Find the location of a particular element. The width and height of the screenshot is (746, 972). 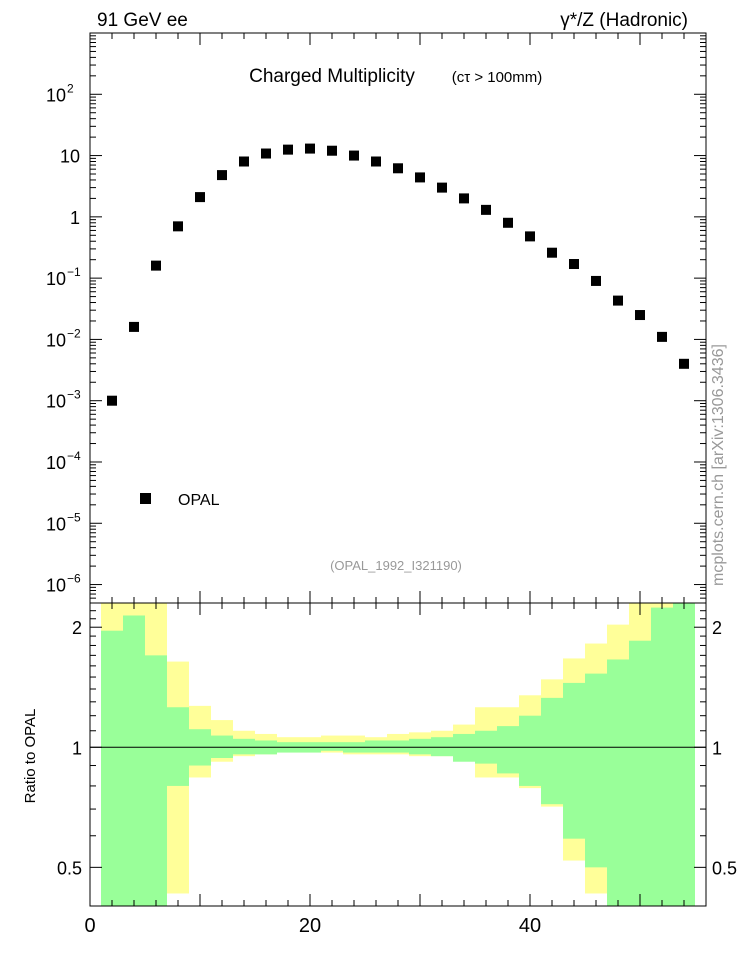

header-right: γ*/Z (Hadronic) is located at coordinates (624, 20).